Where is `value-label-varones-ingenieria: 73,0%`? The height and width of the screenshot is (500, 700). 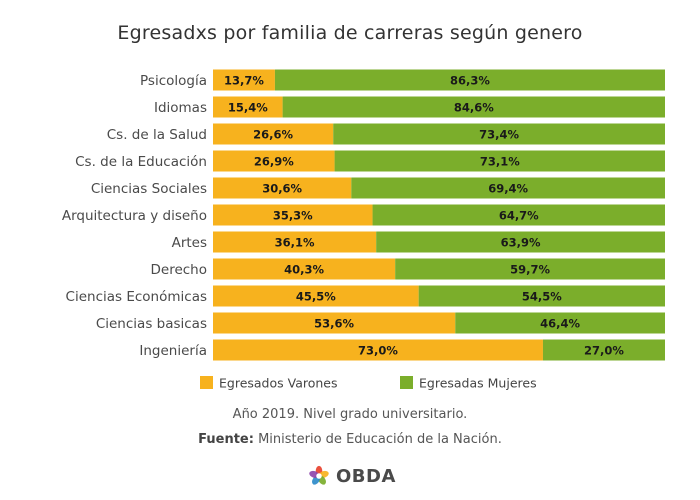
value-label-varones-ingenieria: 73,0% is located at coordinates (378, 351).